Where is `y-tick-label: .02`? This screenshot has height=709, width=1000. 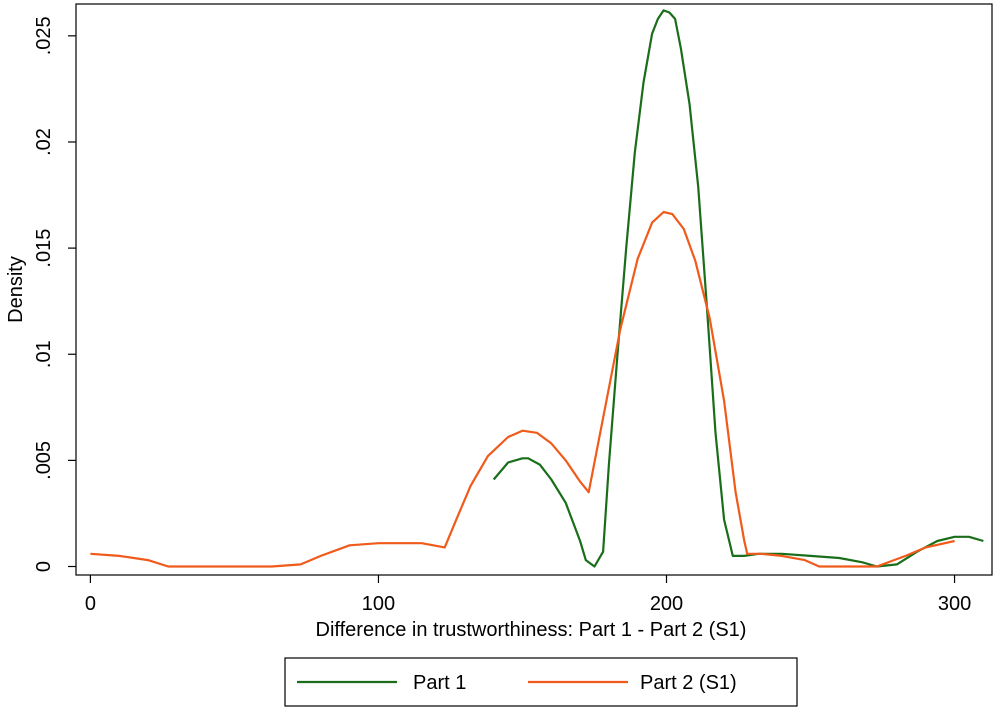 y-tick-label: .02 is located at coordinates (44, 142).